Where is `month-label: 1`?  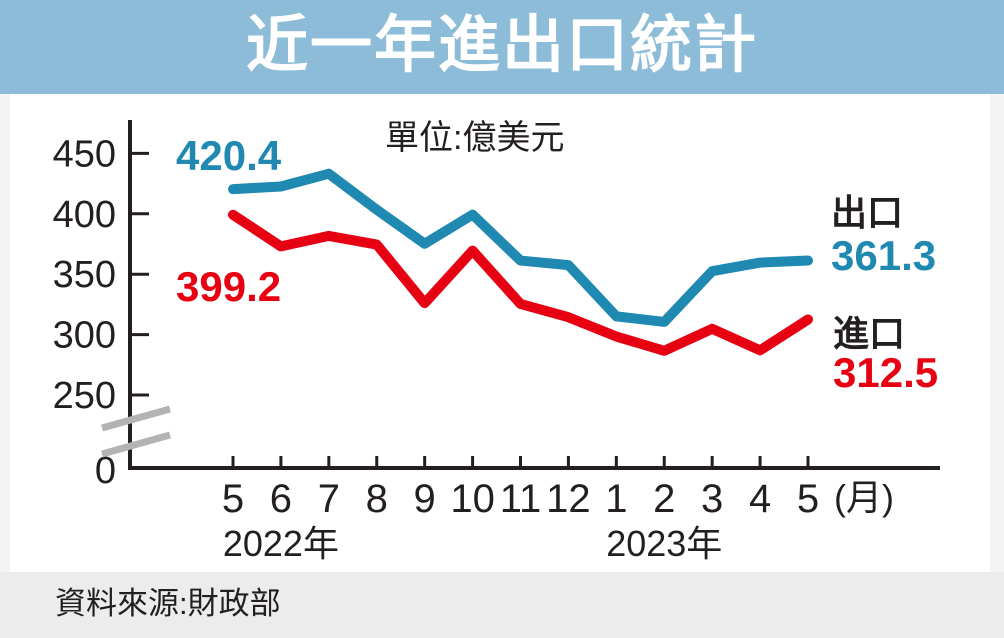 month-label: 1 is located at coordinates (616, 499).